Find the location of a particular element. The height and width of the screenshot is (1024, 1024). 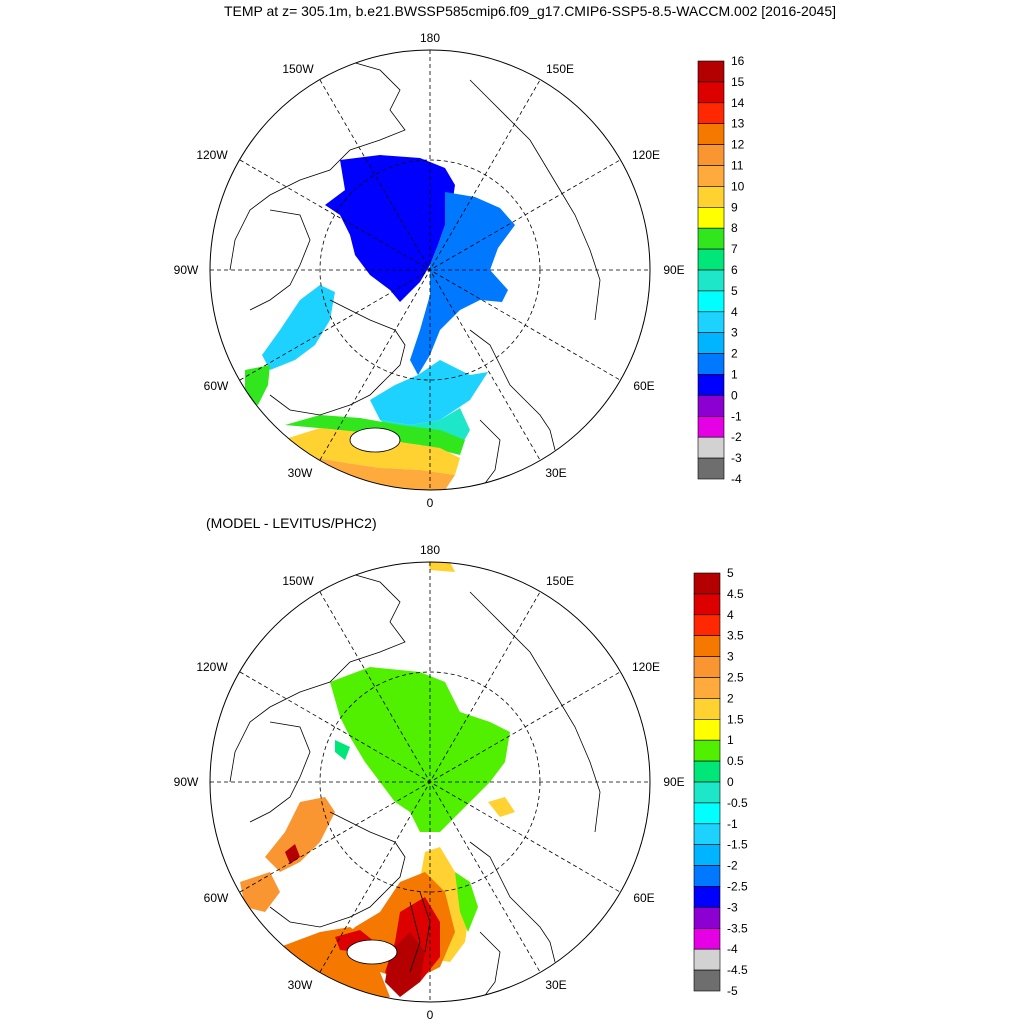

bottom-colorbar-tick-label: 1 is located at coordinates (730, 740).